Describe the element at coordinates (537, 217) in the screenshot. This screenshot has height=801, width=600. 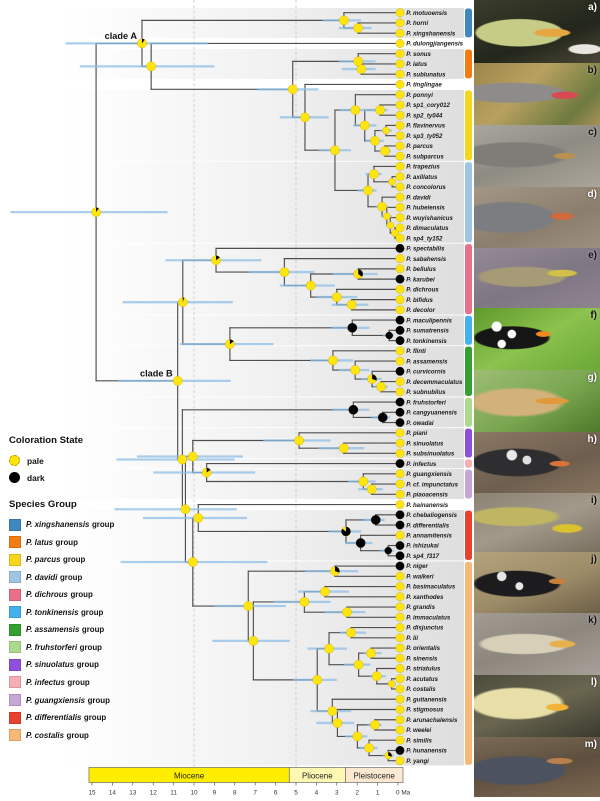
I see `specimen-photo-d: d)` at that location.